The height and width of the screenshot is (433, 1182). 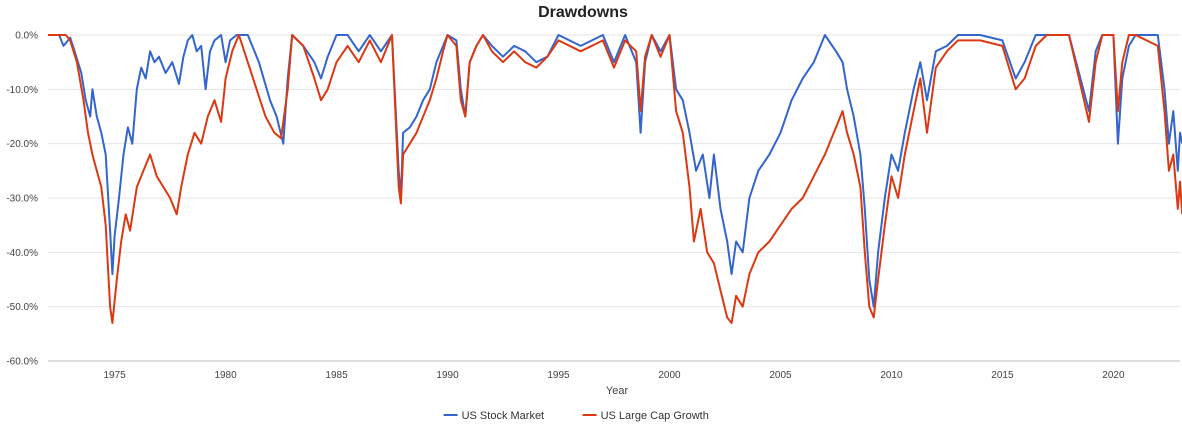 I want to click on x-tick-label: 1975, so click(x=114, y=375).